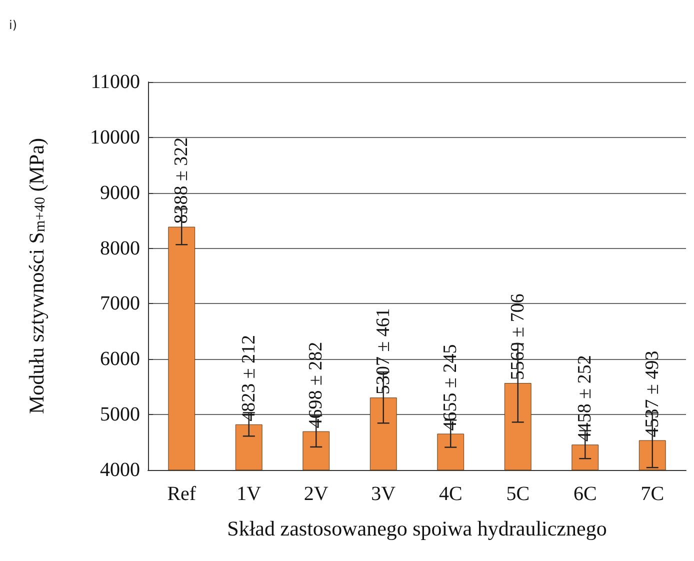 The width and height of the screenshot is (694, 561). What do you see at coordinates (181, 180) in the screenshot?
I see `data-label: 8388 ± 322` at bounding box center [181, 180].